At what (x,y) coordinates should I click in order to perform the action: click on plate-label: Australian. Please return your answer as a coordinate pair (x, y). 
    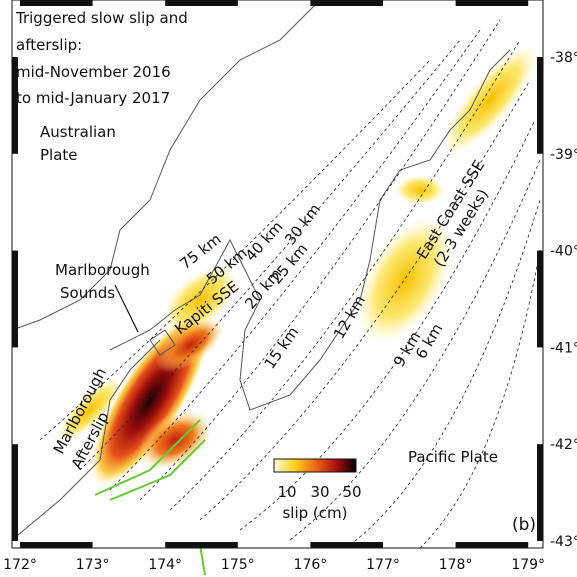
    Looking at the image, I should click on (78, 132).